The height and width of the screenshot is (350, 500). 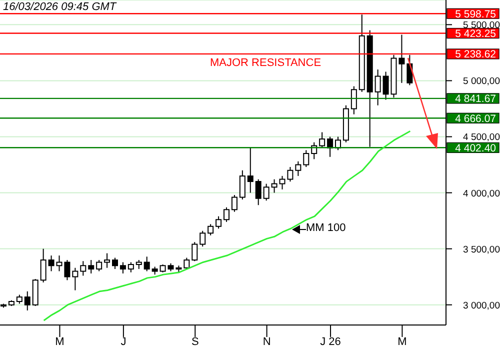 I want to click on ref-line-label: 5 423.25, so click(x=475, y=34).